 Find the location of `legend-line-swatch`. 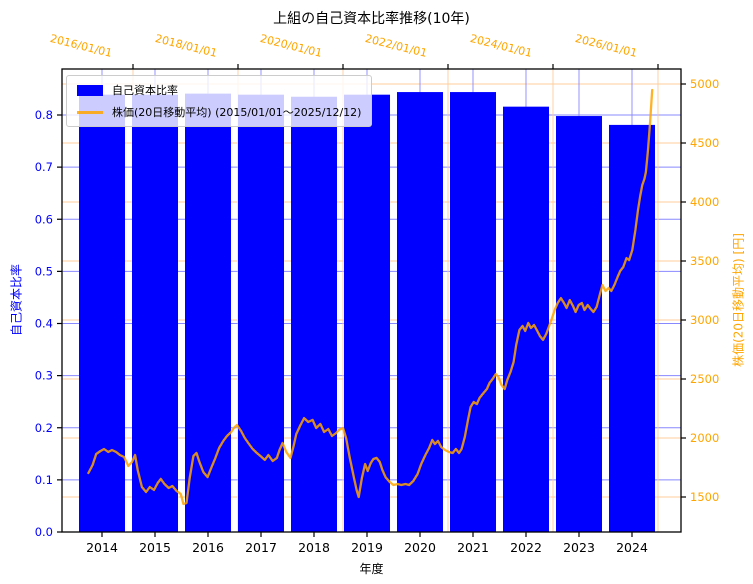

legend-line-swatch is located at coordinates (90, 112).